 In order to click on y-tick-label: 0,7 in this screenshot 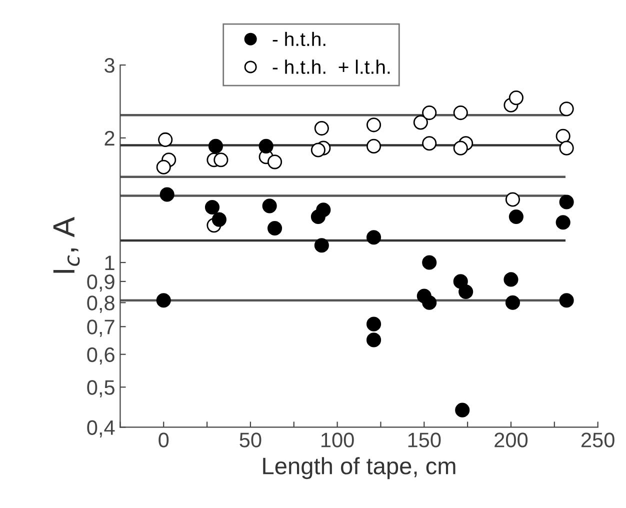, I will do `click(100, 328)`.